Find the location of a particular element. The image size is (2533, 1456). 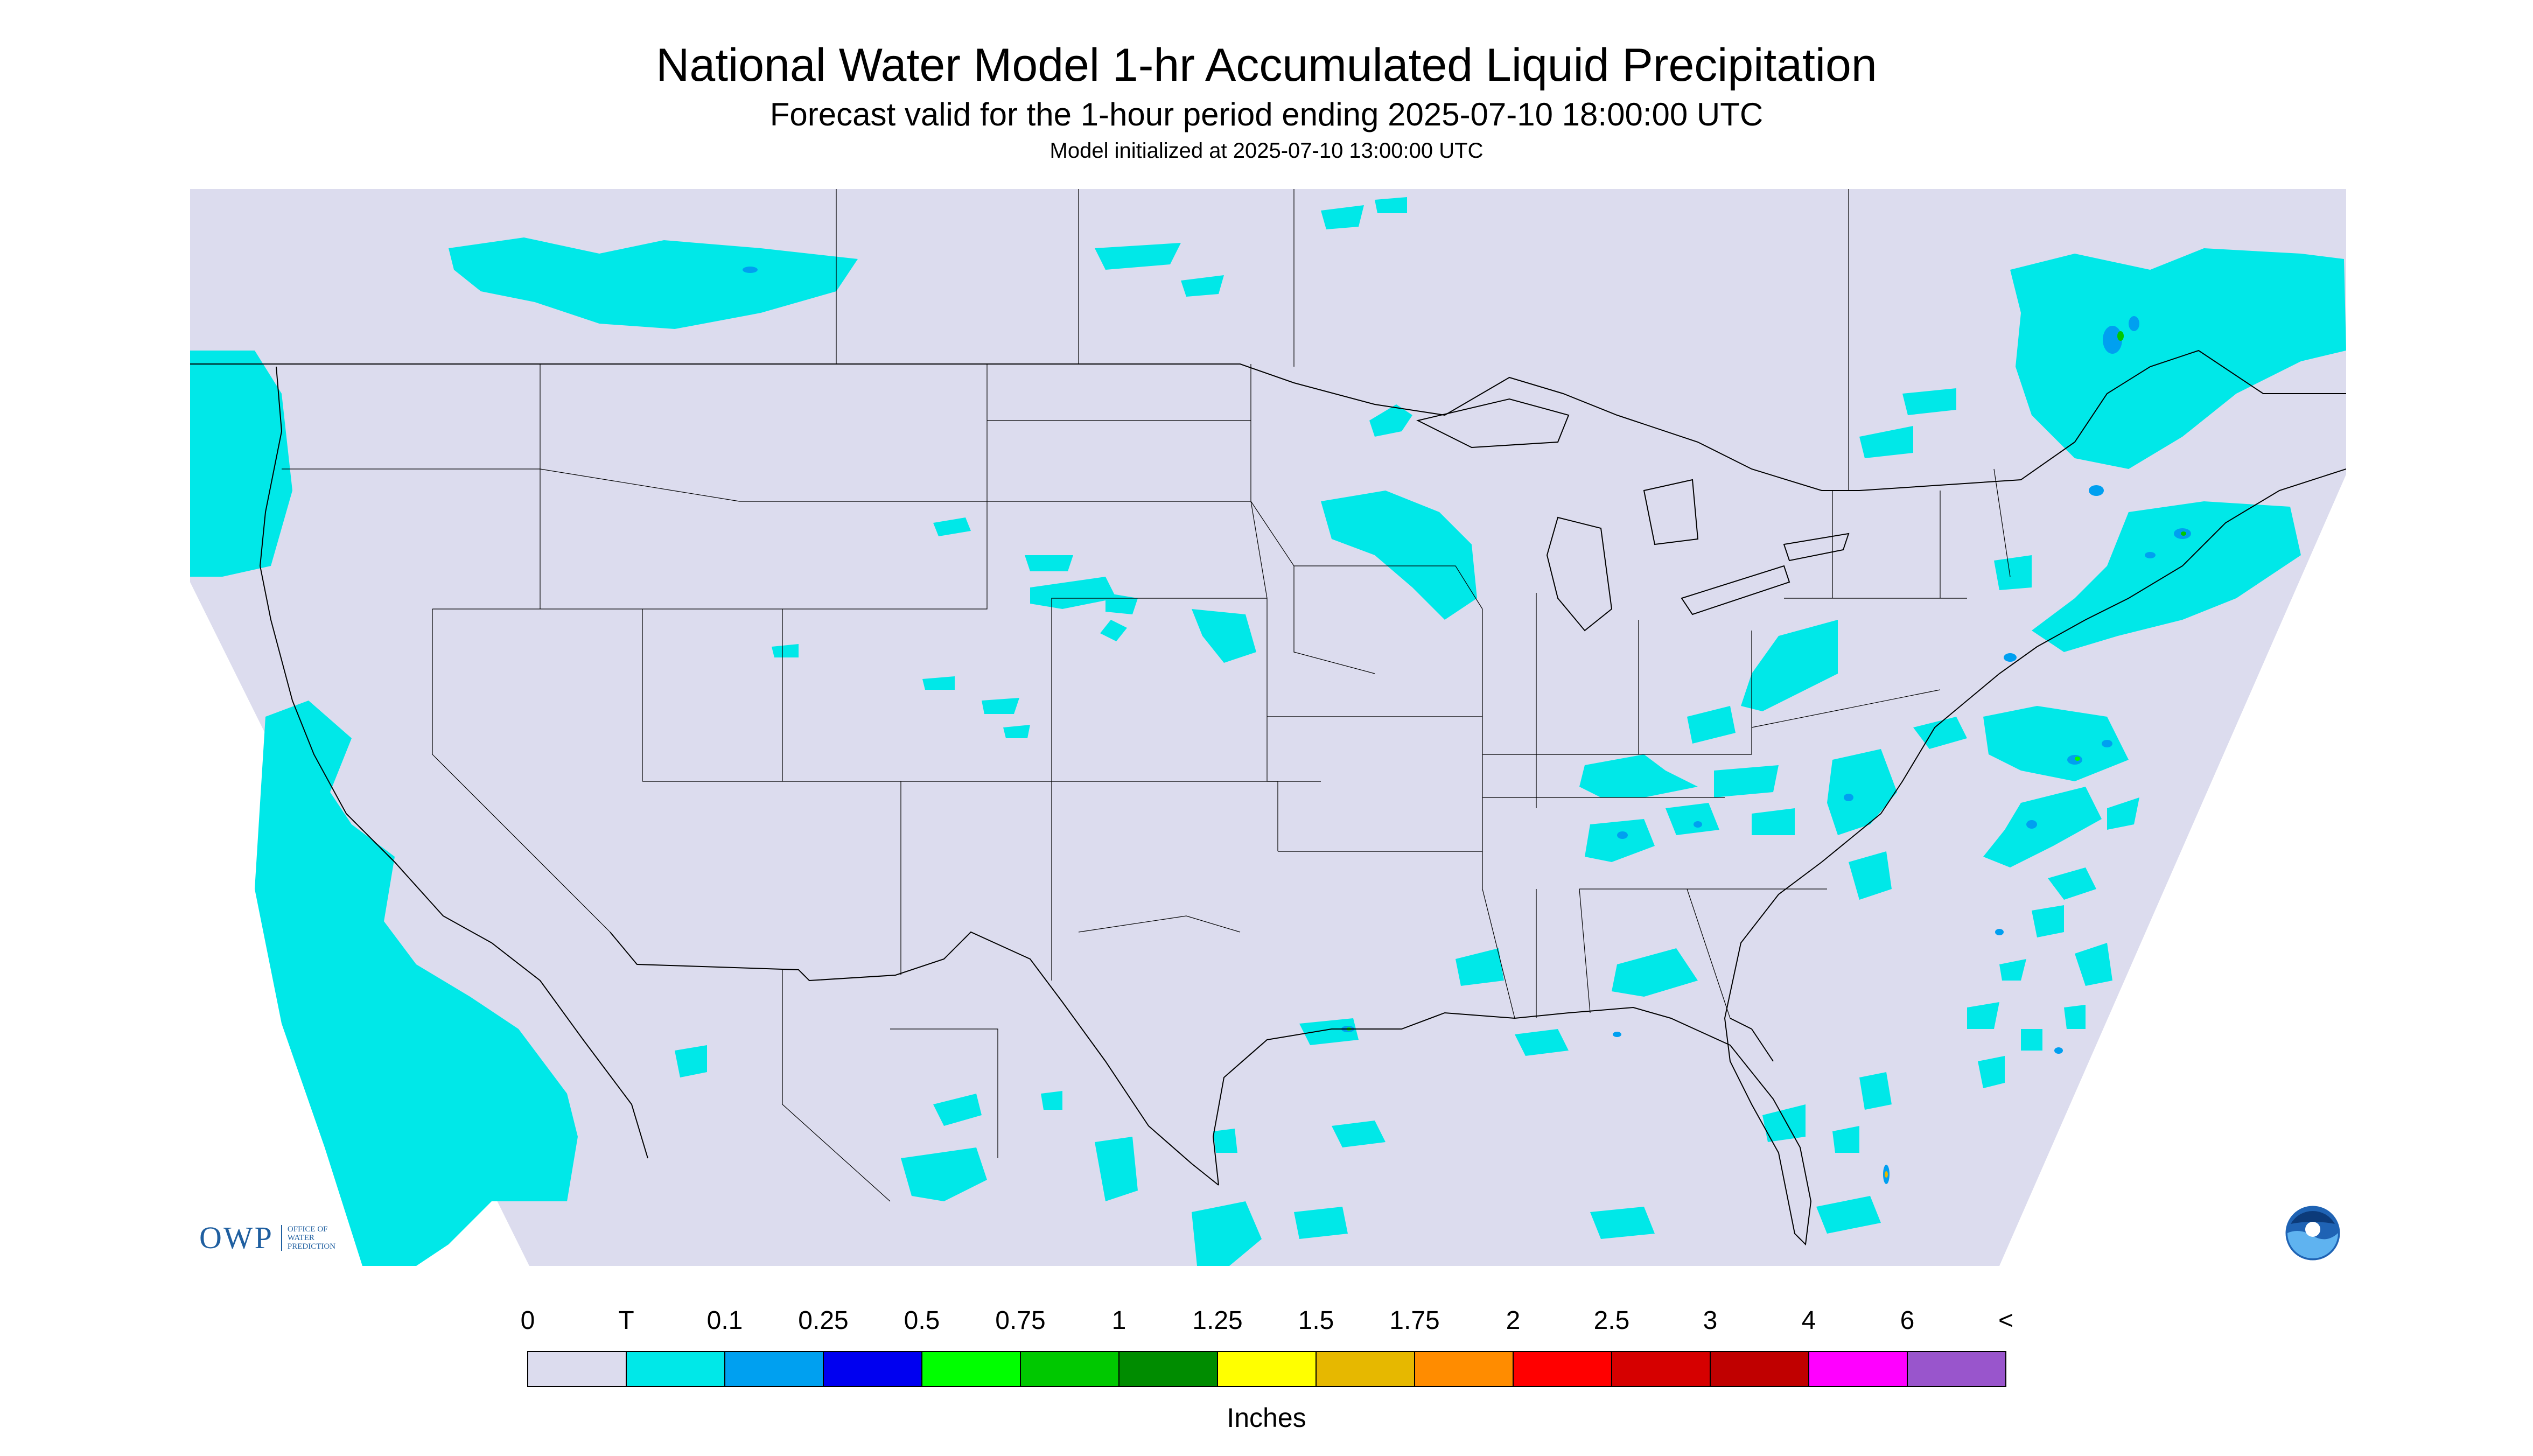

owp-logo-mark: OWP is located at coordinates (236, 1237).